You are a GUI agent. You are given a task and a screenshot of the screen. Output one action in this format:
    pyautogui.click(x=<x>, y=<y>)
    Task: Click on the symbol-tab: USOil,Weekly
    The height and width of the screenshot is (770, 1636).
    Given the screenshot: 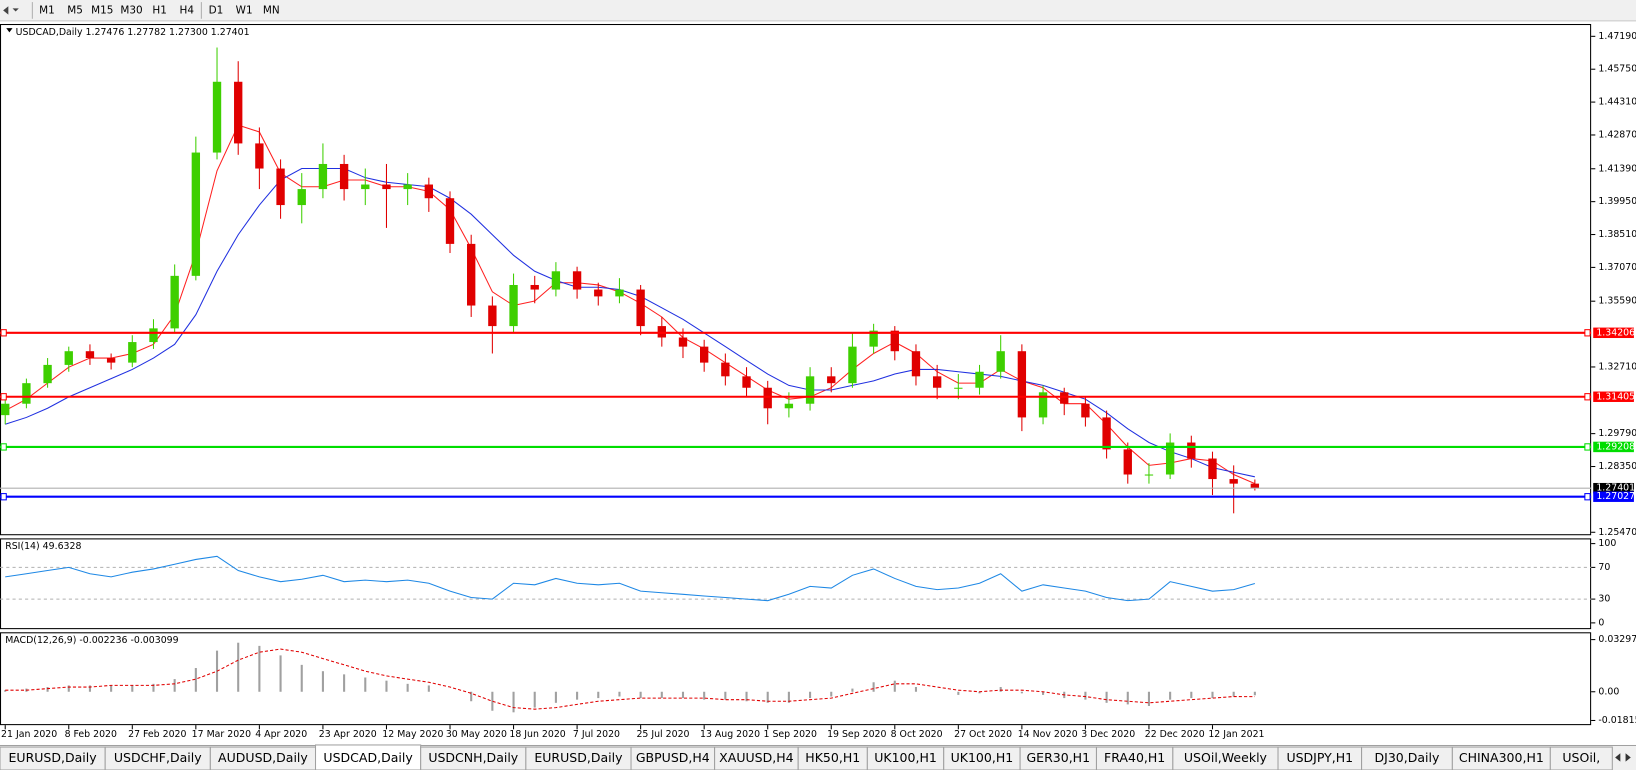 What is the action you would take?
    pyautogui.click(x=1225, y=758)
    